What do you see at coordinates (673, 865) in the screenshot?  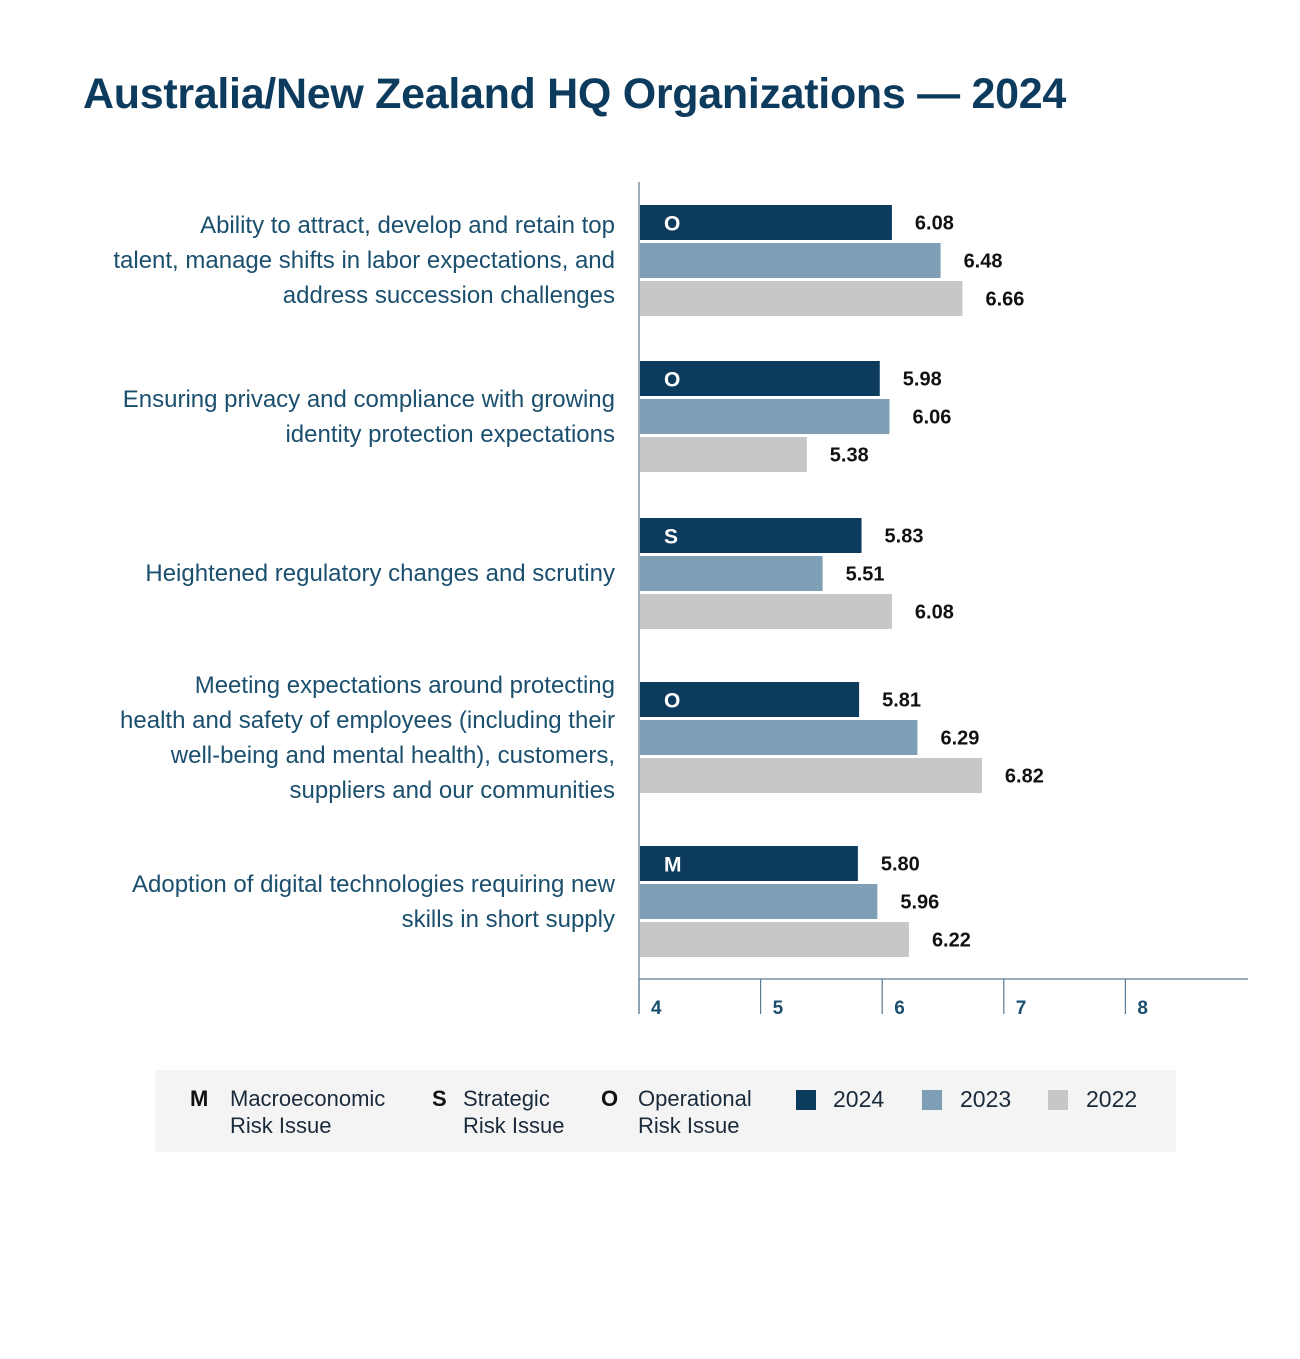 I see `risk-code-cat5: M` at bounding box center [673, 865].